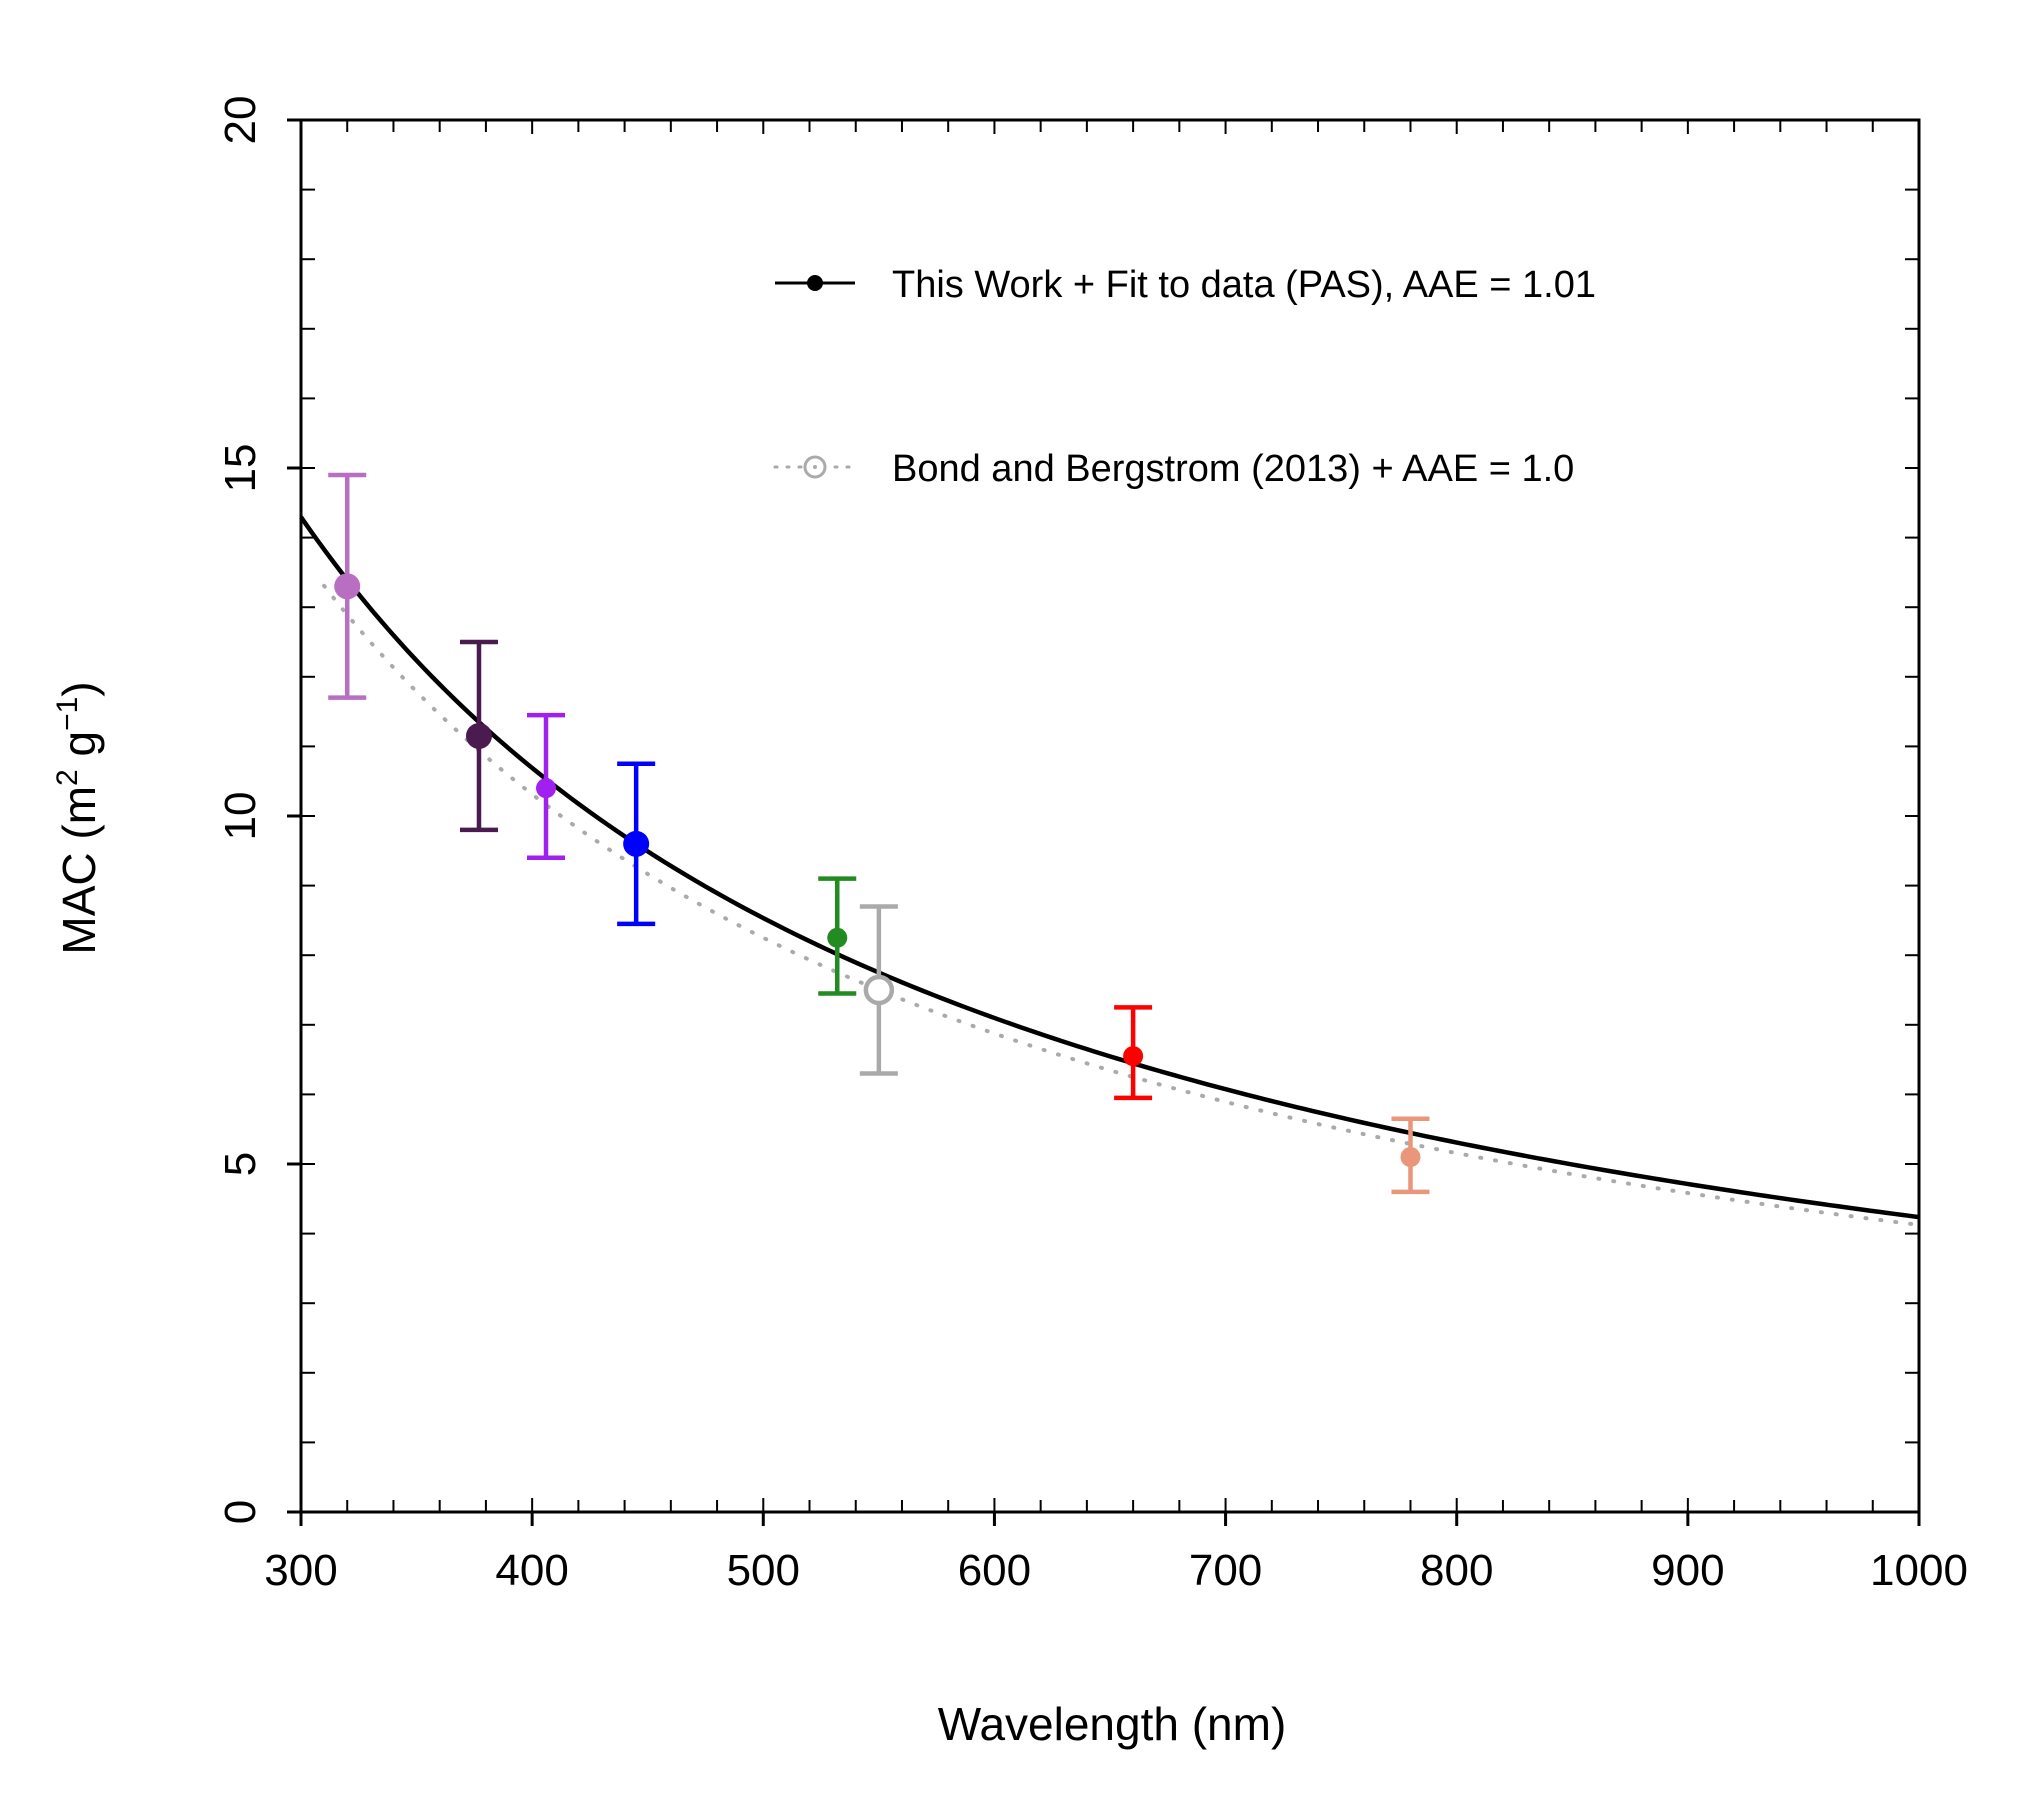 The width and height of the screenshot is (2025, 1800). I want to click on y-tick-label: 15, so click(240, 468).